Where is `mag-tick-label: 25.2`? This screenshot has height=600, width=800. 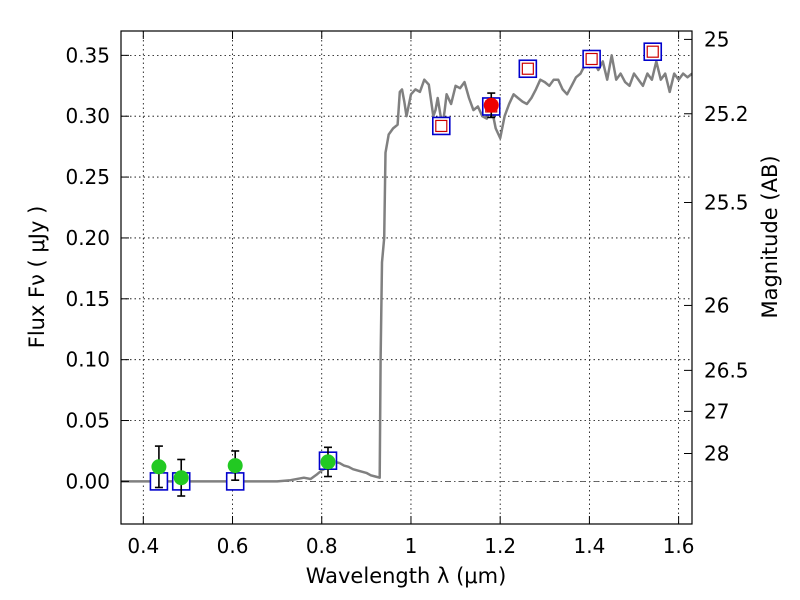 mag-tick-label: 25.2 is located at coordinates (726, 114).